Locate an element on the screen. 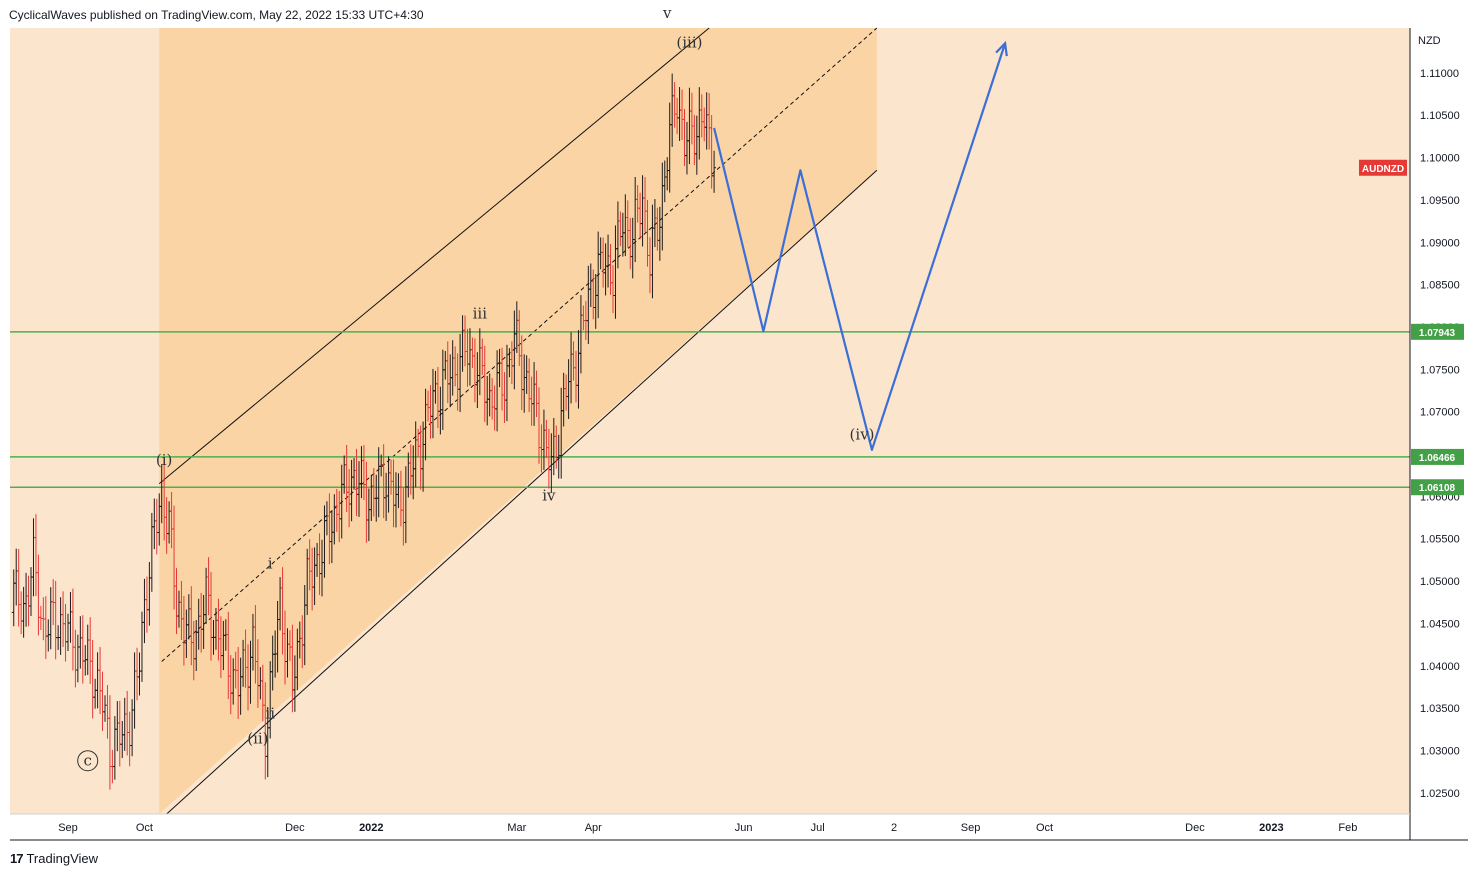  wave-label: iv is located at coordinates (549, 496).